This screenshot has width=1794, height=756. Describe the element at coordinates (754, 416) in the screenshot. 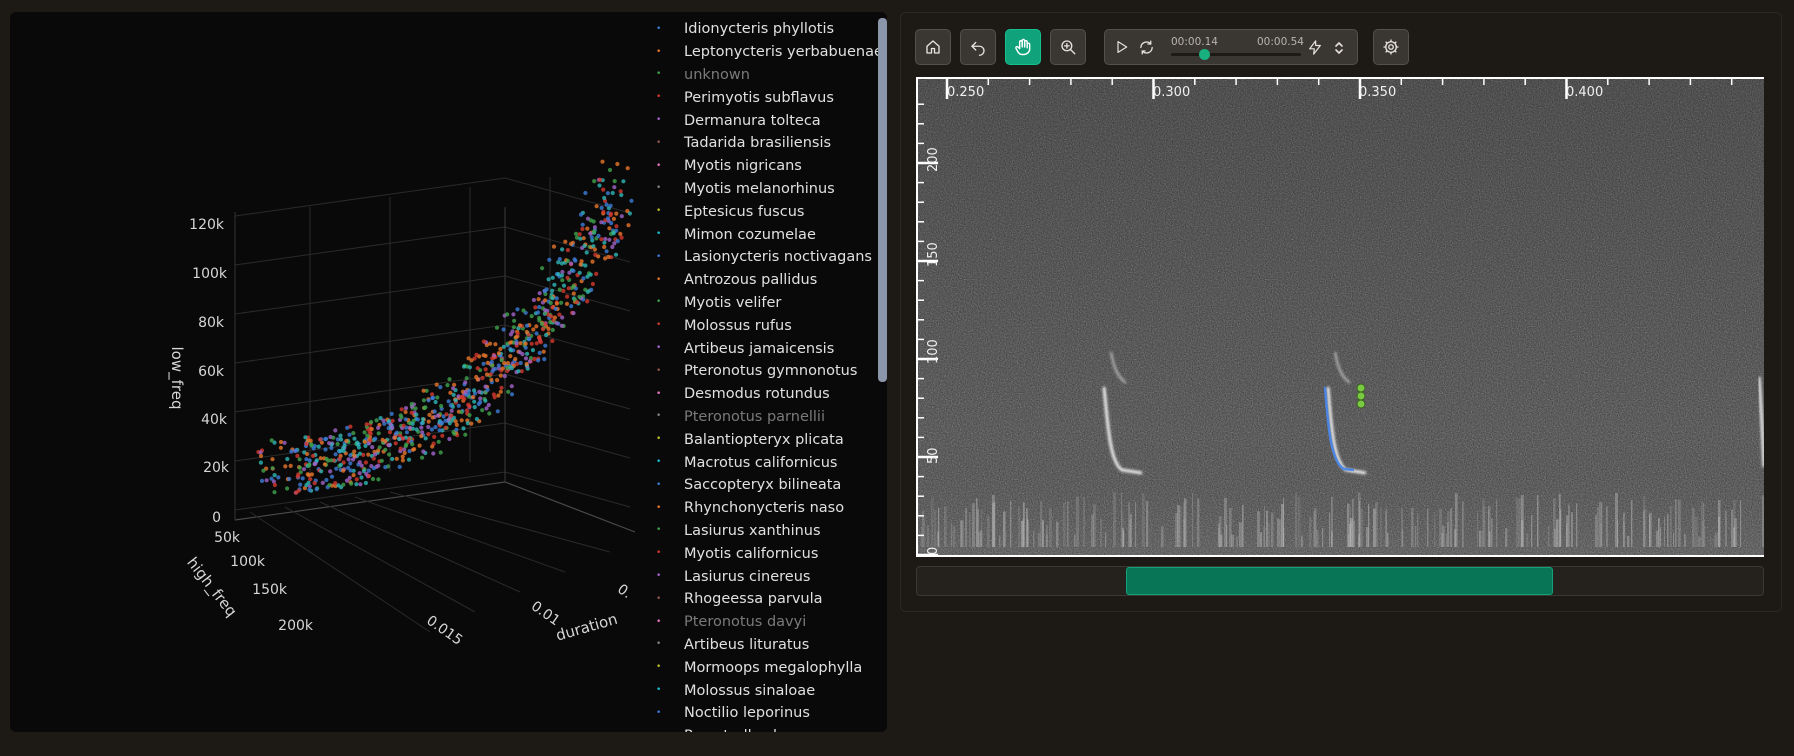

I see `legend-item-label: Pteronotus parnellii` at that location.